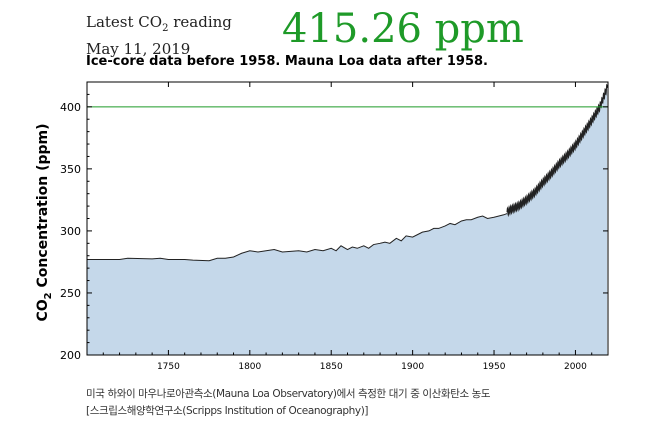  Describe the element at coordinates (70, 293) in the screenshot. I see `y-tick-label: 250` at that location.